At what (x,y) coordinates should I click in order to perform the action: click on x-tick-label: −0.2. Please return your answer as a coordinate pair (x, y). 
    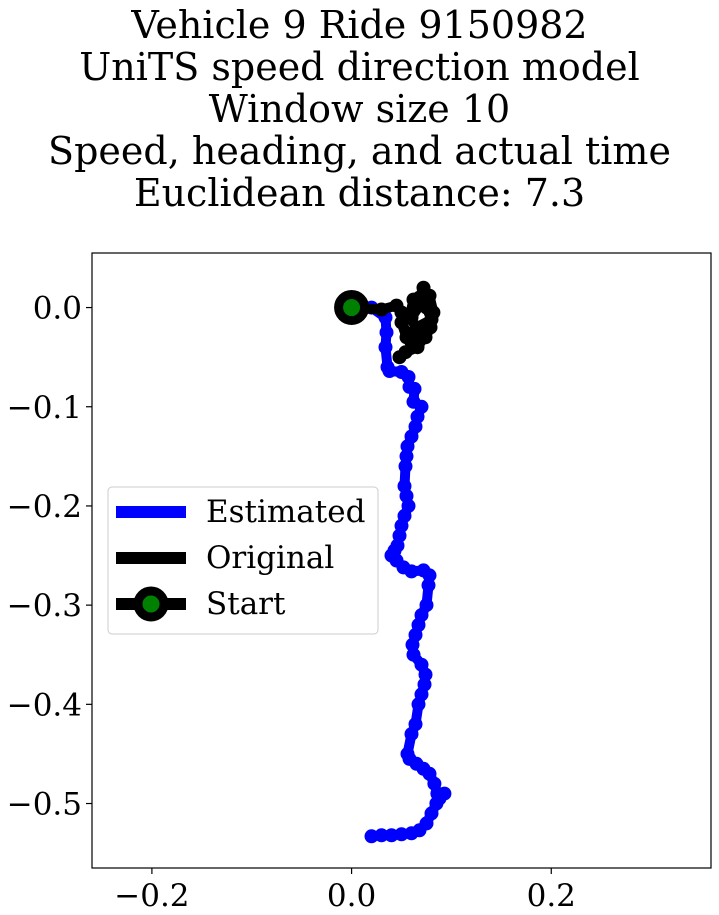
    Looking at the image, I should click on (151, 896).